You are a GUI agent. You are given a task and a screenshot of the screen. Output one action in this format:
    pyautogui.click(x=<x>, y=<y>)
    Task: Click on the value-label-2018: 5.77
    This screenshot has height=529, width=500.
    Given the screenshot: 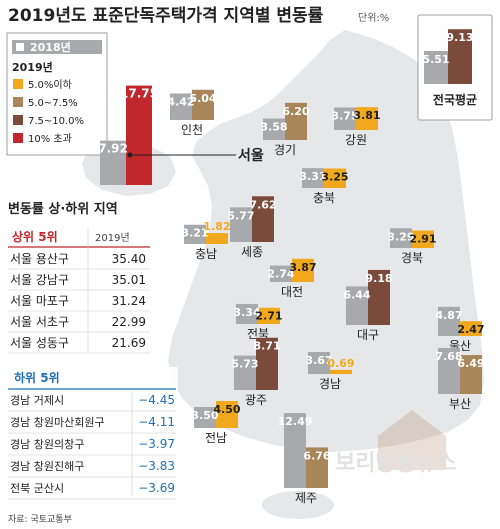 What is the action you would take?
    pyautogui.click(x=240, y=215)
    